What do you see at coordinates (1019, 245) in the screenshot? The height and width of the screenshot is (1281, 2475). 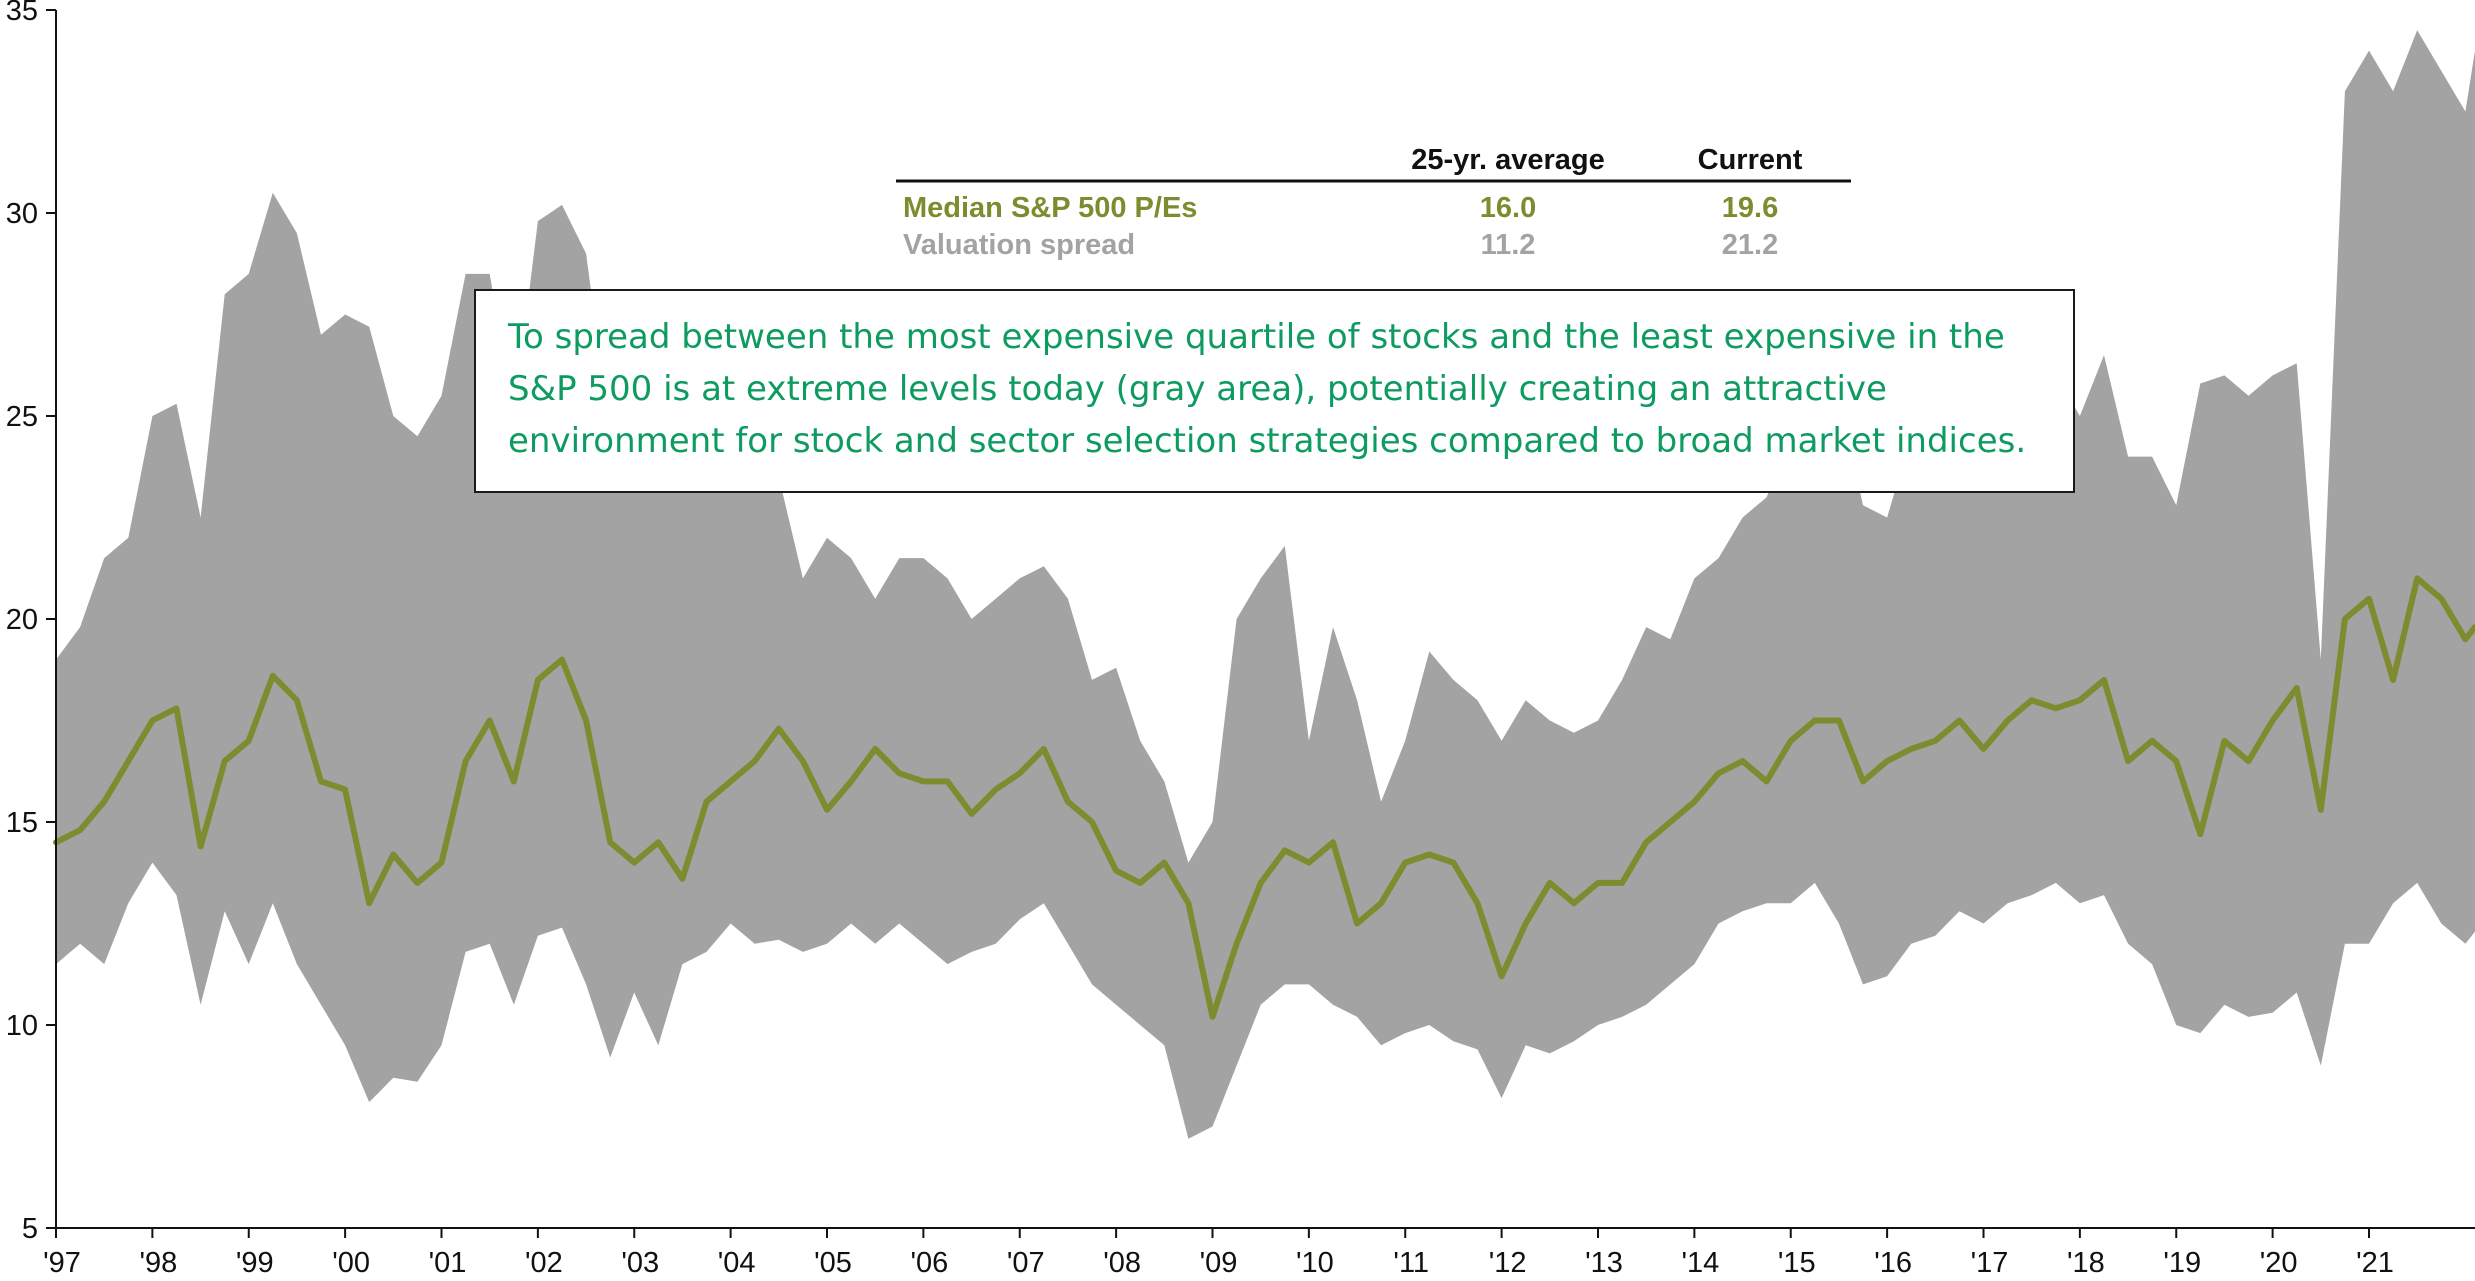 I see `table-row-label: Valuation spread` at bounding box center [1019, 245].